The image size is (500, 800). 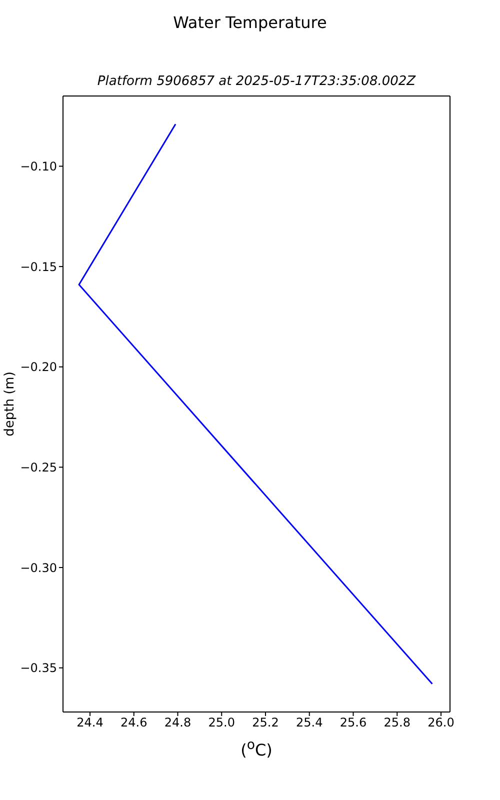 What do you see at coordinates (178, 723) in the screenshot?
I see `x-tick-label: 24.8` at bounding box center [178, 723].